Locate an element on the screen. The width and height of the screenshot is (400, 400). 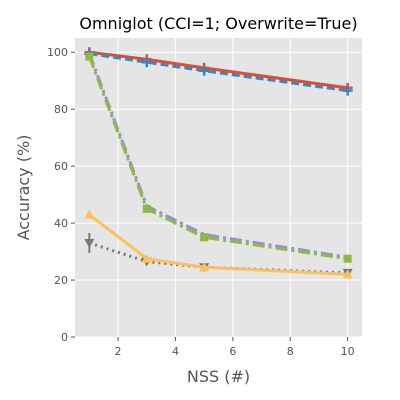
x-tick-label: 8 is located at coordinates (290, 351).